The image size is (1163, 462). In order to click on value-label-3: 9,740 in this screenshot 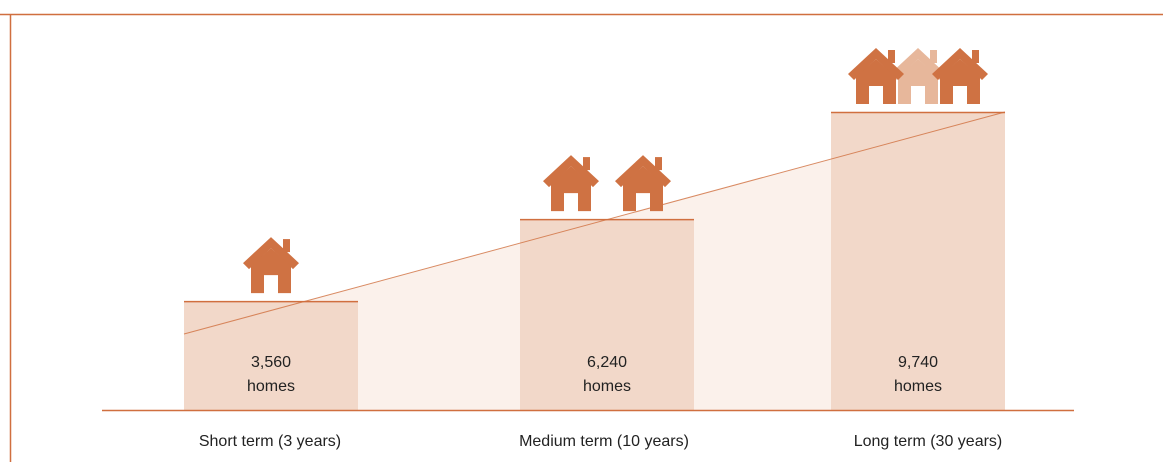, I will do `click(918, 362)`.